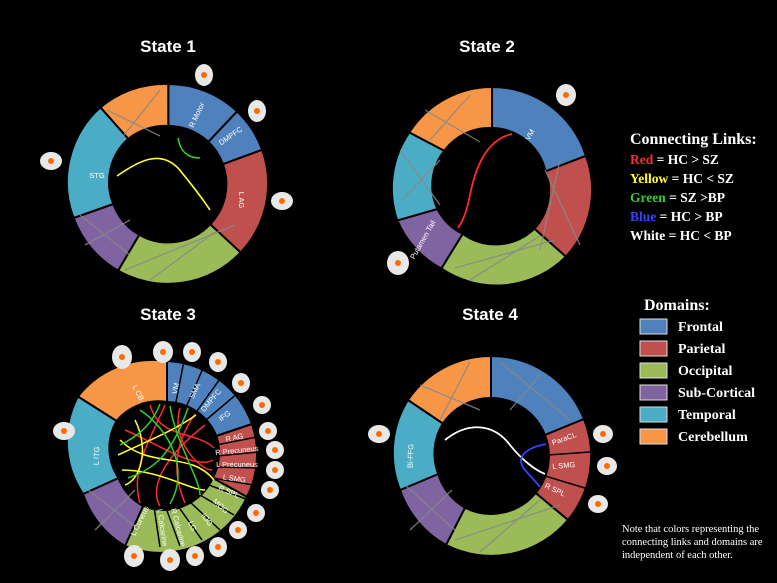 The height and width of the screenshot is (583, 777). I want to click on state-3-subdividers, so click(206, 454).